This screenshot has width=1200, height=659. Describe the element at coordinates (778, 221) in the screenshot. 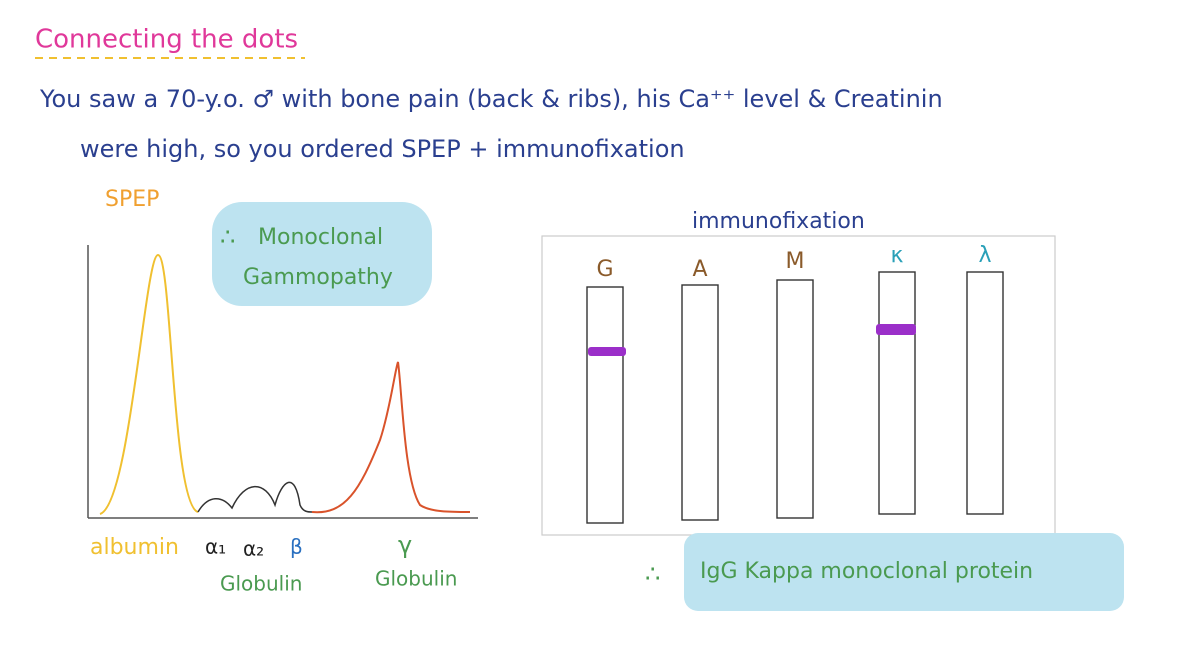

I see `immuno-title: immunofixation` at that location.